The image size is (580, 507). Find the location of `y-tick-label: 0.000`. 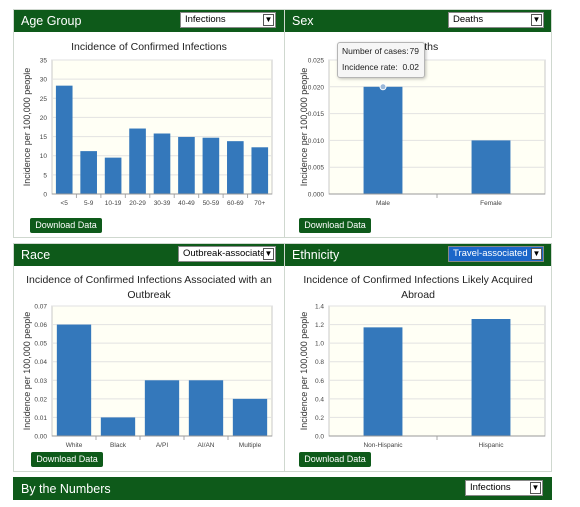

y-tick-label: 0.000 is located at coordinates (316, 195).